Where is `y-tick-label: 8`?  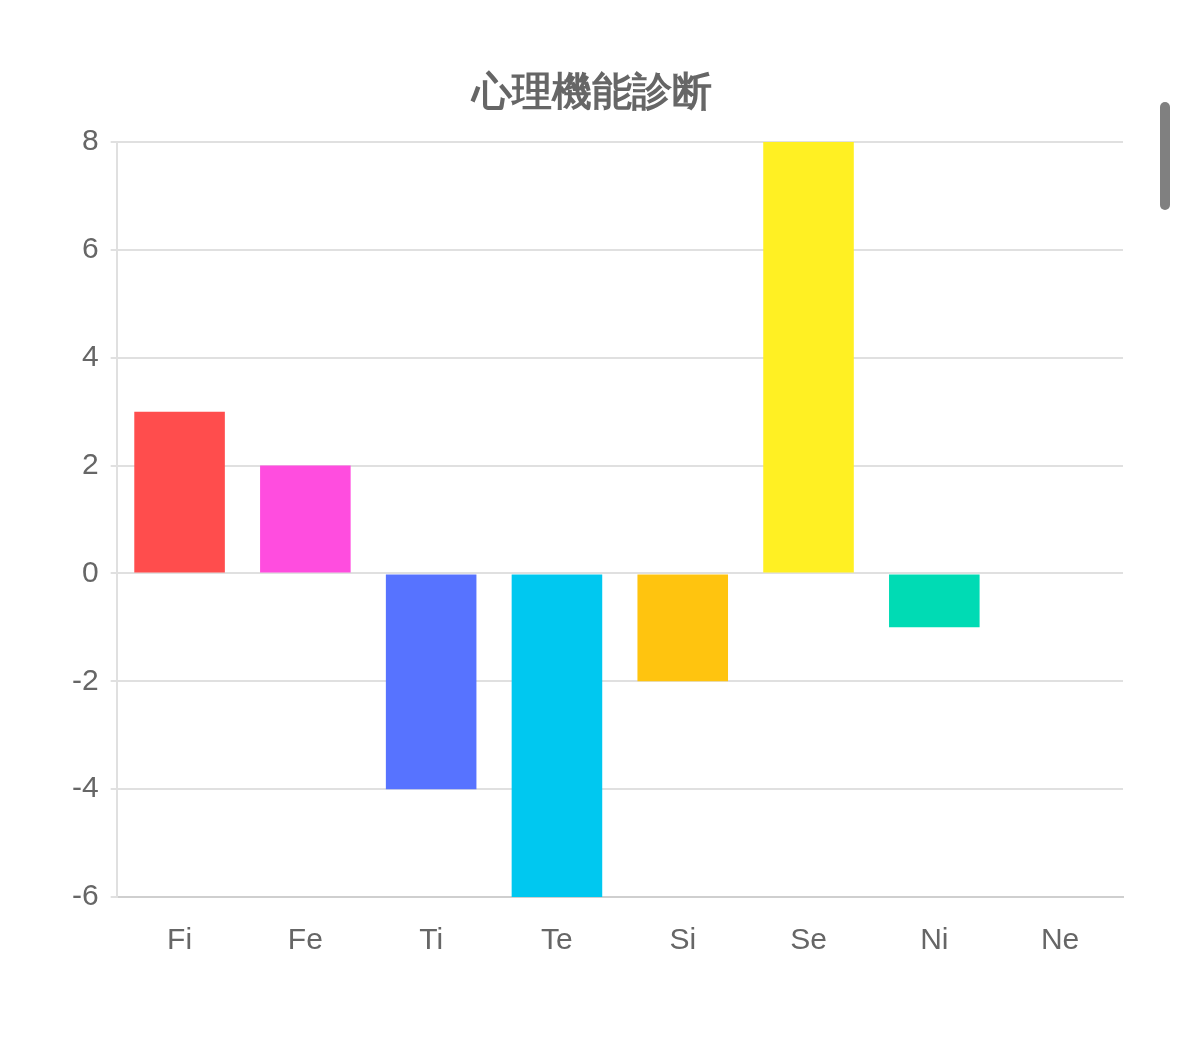 y-tick-label: 8 is located at coordinates (90, 140).